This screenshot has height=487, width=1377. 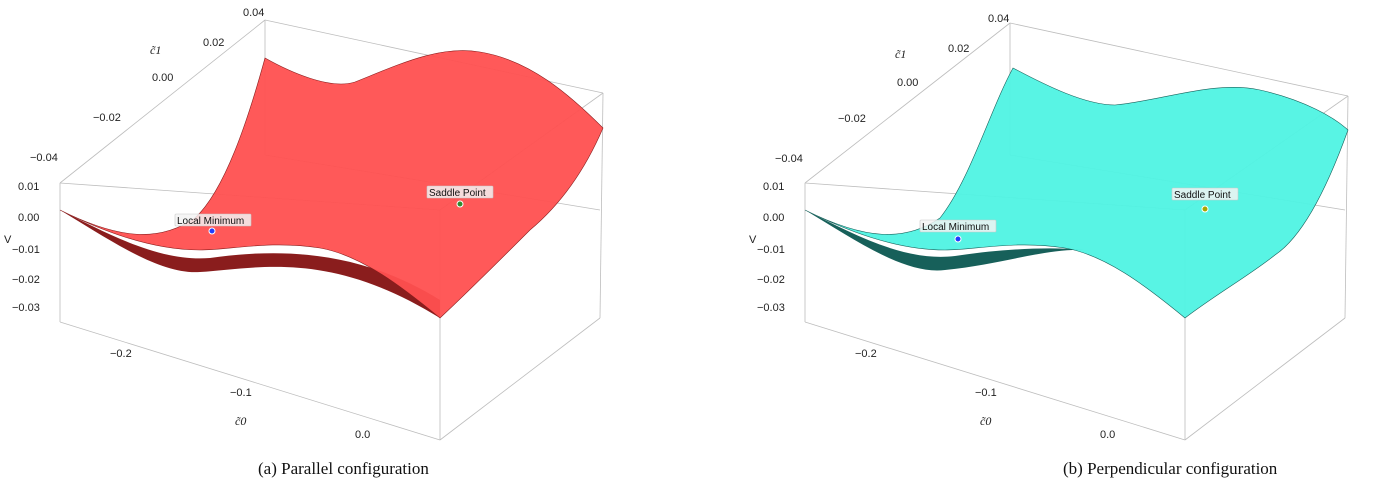 I want to click on x-ticks-a: −0.2 −0.1 0.0 c̃0, so click(x=240, y=394).